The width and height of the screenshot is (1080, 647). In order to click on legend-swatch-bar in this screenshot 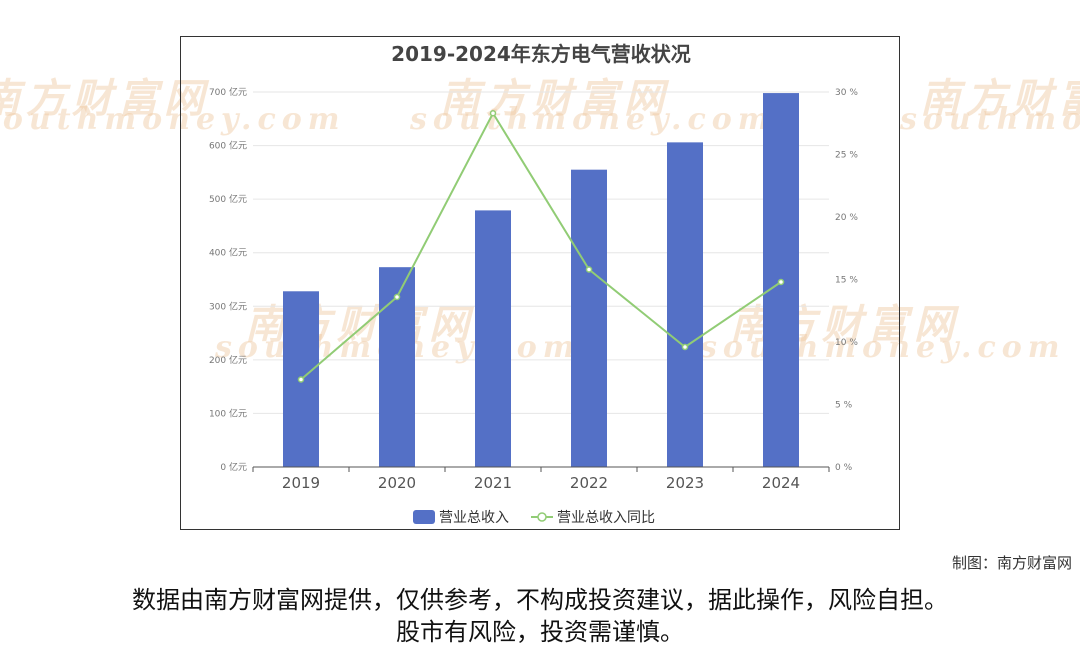, I will do `click(424, 517)`.